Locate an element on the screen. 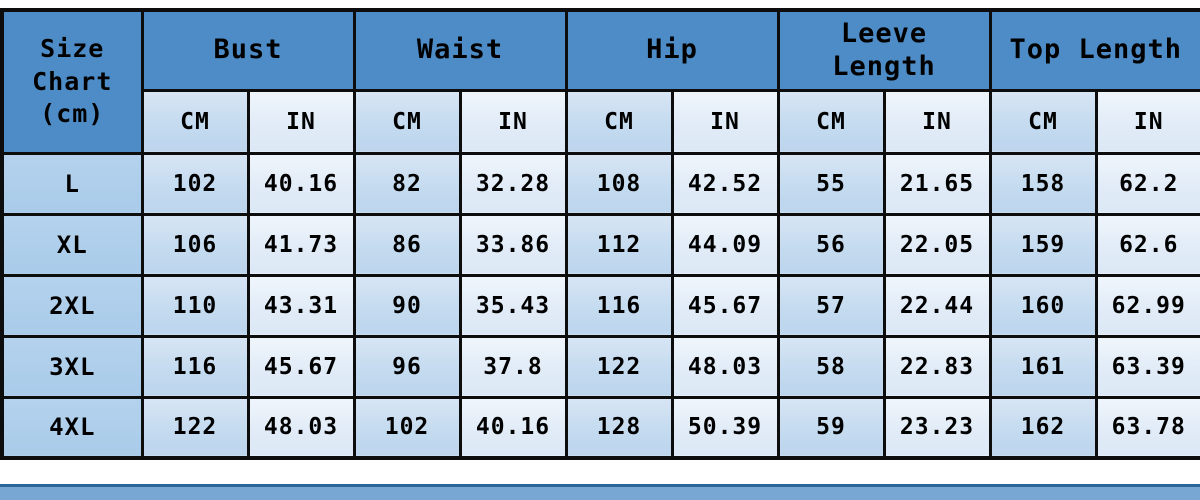 The width and height of the screenshot is (1200, 500). group-header-waist-line1: Waist is located at coordinates (460, 50).